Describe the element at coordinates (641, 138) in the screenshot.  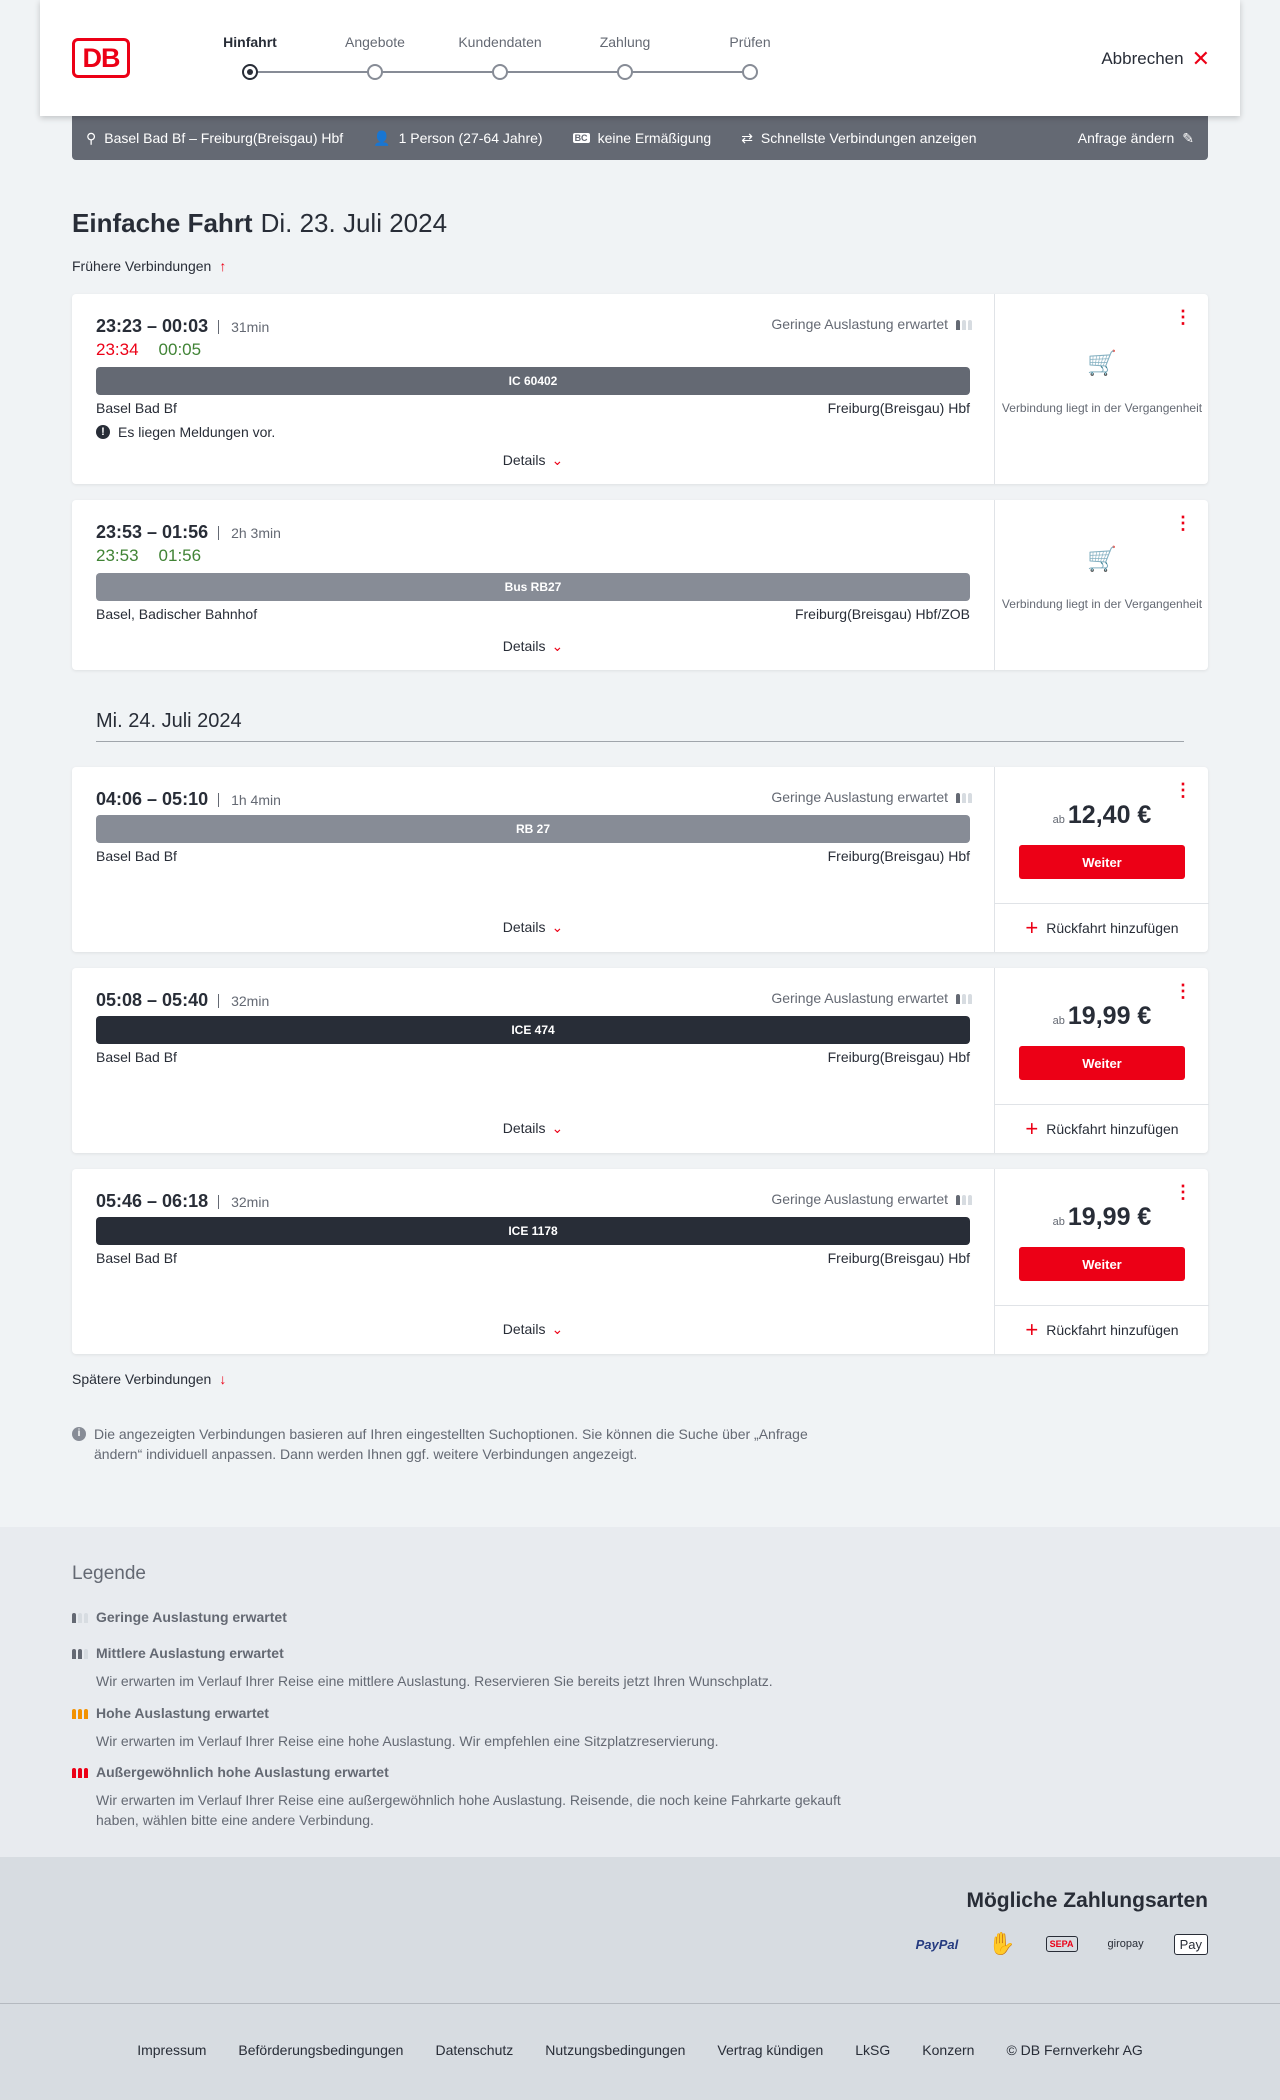
I see `discount-info: BC keine Ermäßigung` at that location.